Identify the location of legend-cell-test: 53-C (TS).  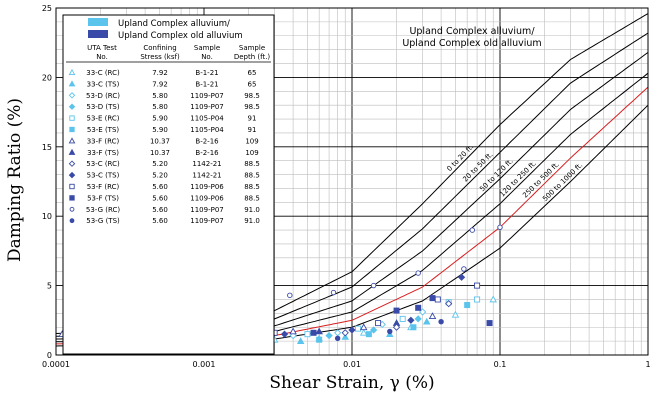
(103, 176).